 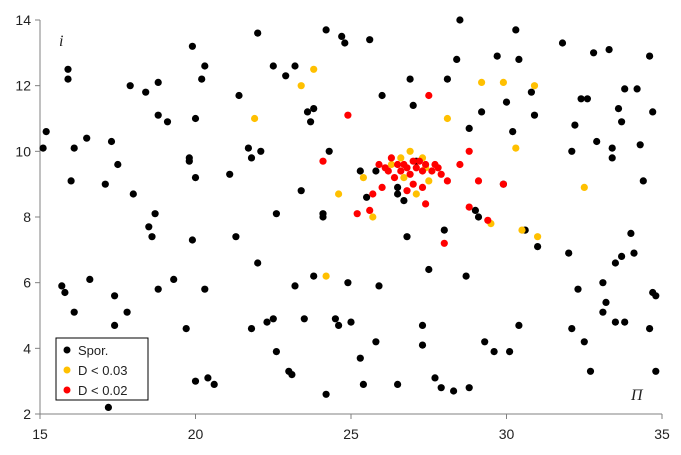 I want to click on x-tick-label: 25, so click(x=351, y=434).